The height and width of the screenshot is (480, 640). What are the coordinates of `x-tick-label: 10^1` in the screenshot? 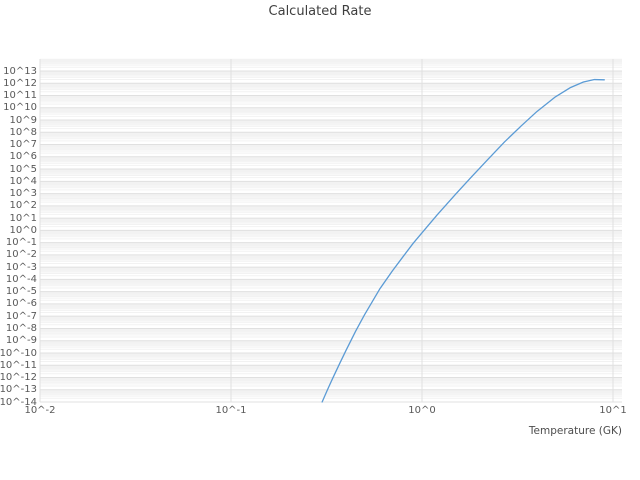 It's located at (613, 410).